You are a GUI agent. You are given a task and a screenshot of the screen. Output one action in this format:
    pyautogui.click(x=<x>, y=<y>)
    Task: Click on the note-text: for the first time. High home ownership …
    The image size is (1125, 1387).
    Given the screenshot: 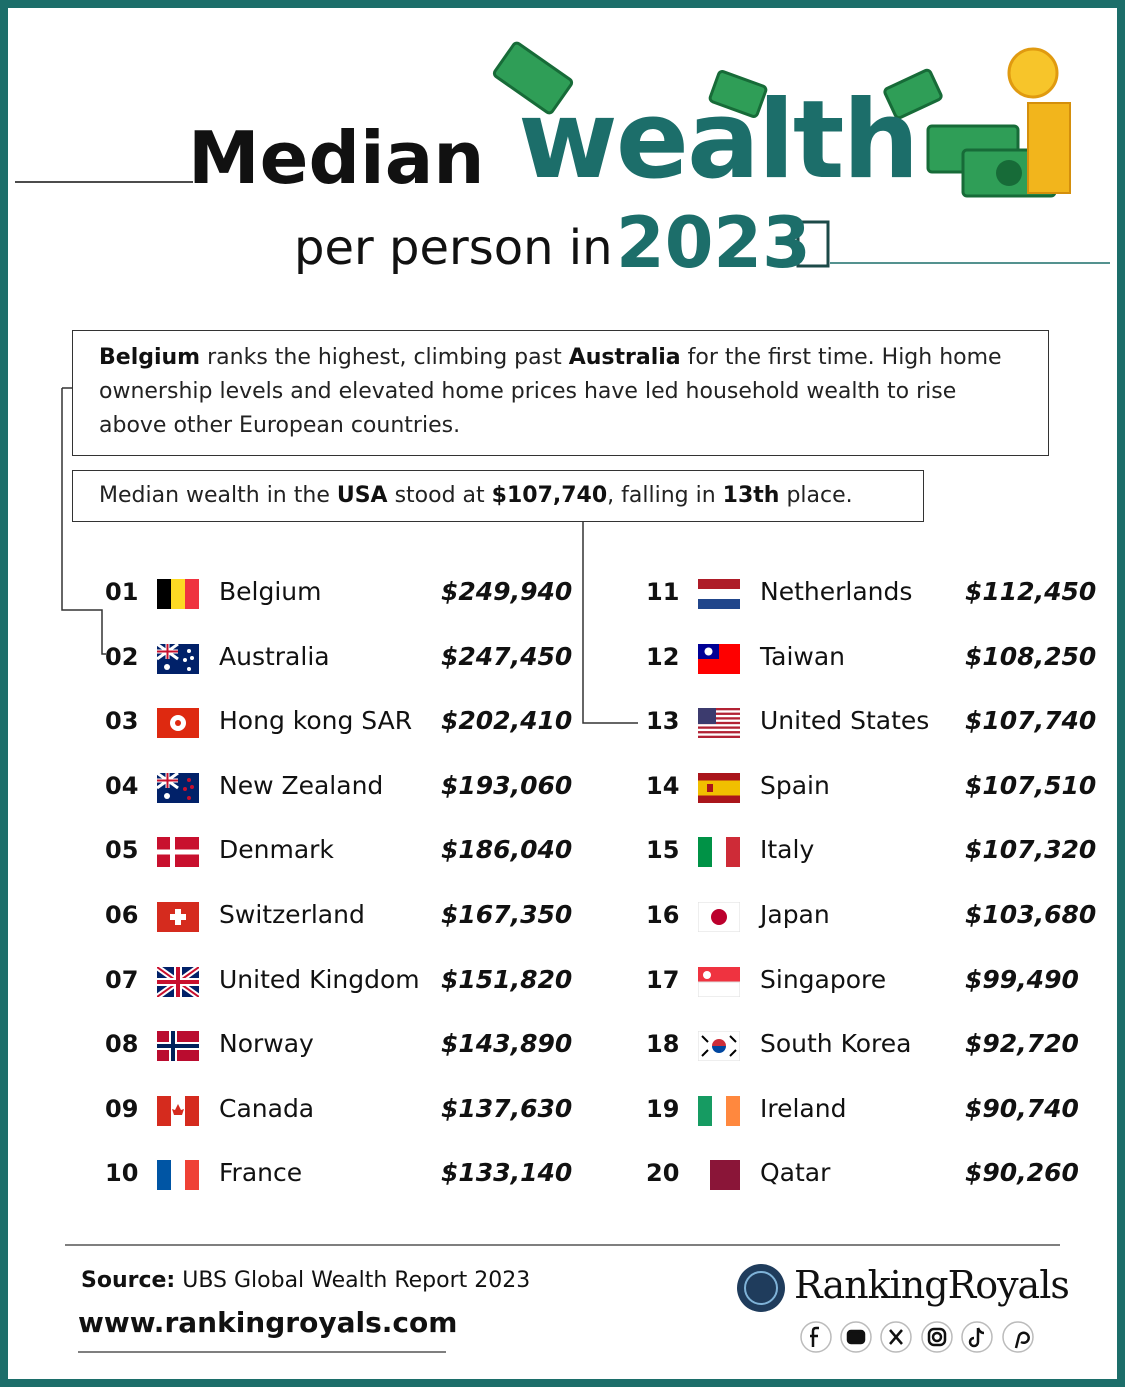 What is the action you would take?
    pyautogui.click(x=554, y=391)
    